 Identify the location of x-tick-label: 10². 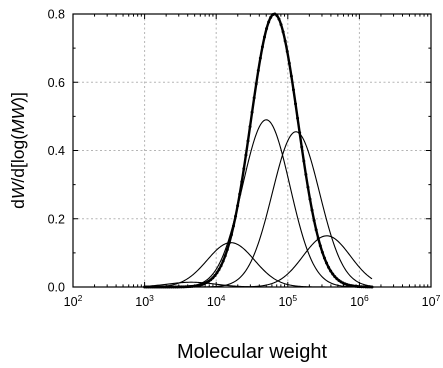
(73, 301).